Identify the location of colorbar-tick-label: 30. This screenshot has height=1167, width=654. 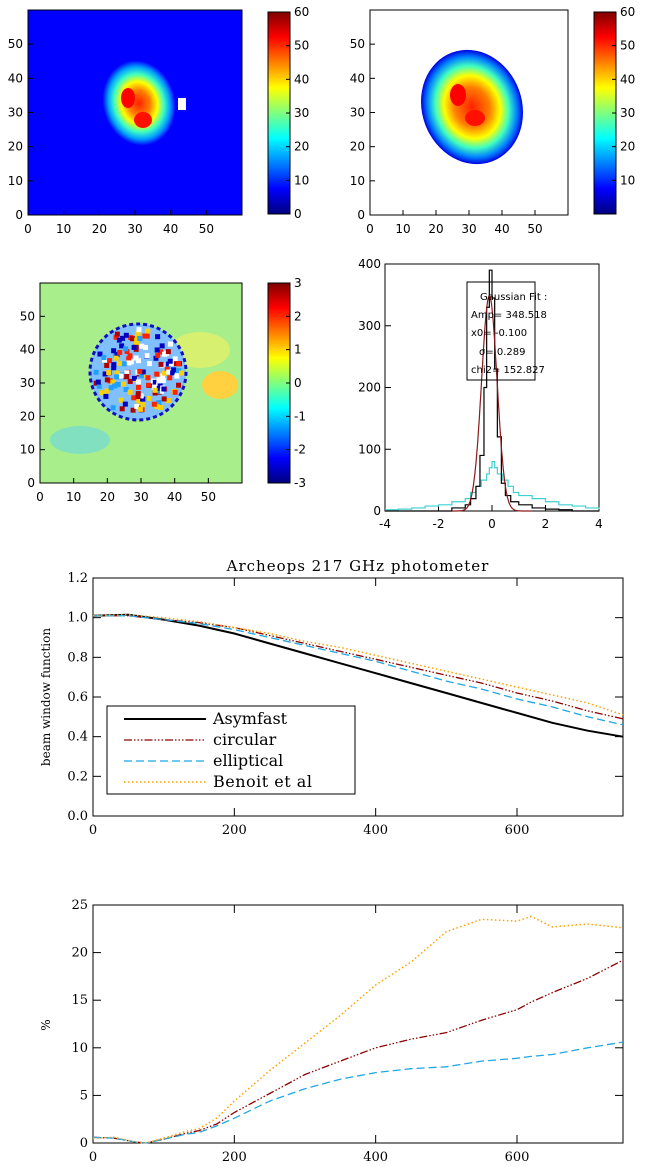
(301, 113).